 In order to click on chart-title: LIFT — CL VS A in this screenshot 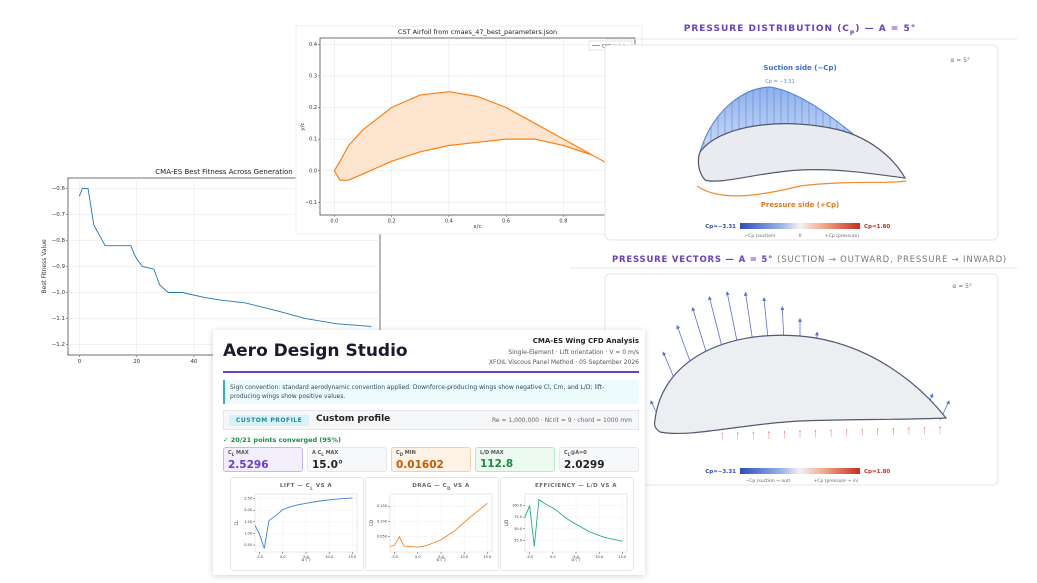, I will do `click(306, 487)`.